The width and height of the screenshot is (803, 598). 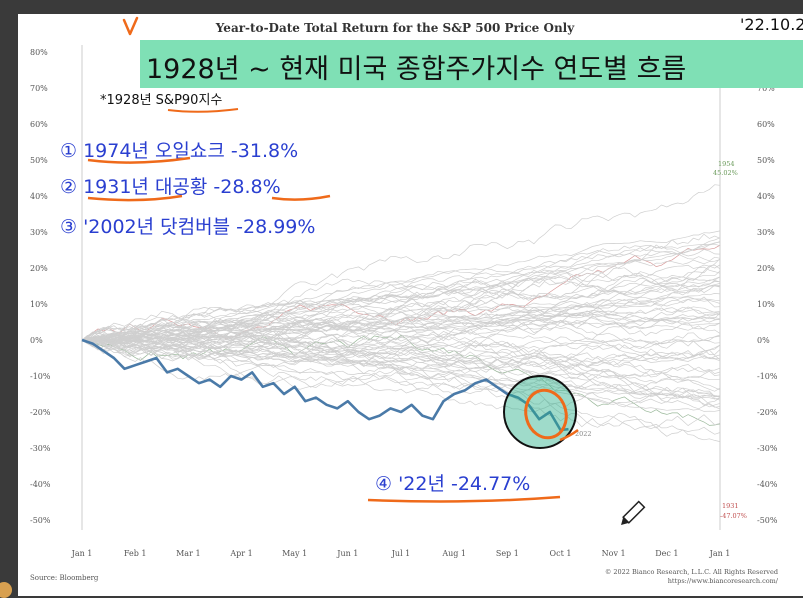 What do you see at coordinates (766, 268) in the screenshot?
I see `y-tick-label-right: 20%` at bounding box center [766, 268].